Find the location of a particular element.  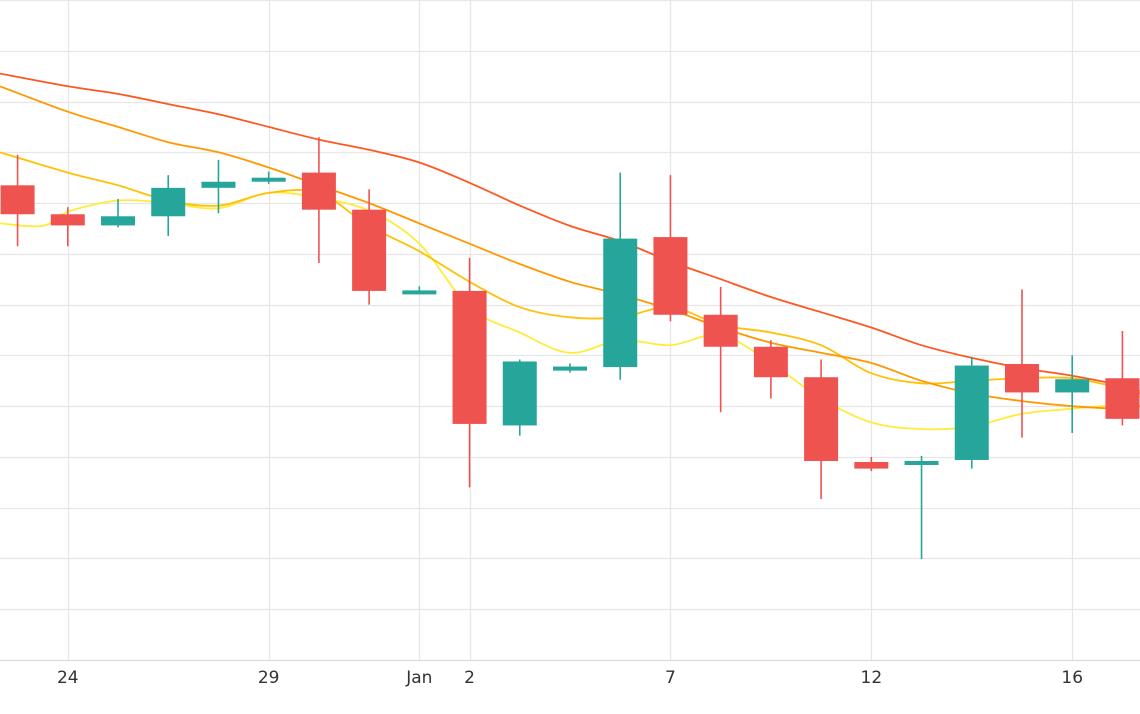

x-tick-label: 29 is located at coordinates (269, 678).